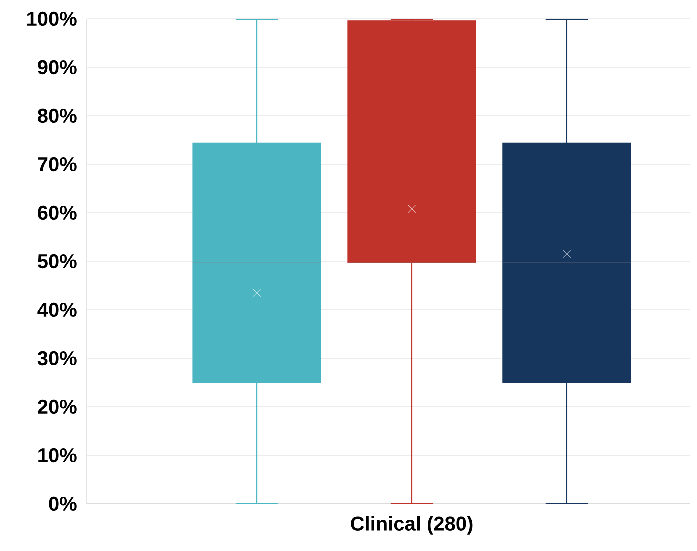 Image resolution: width=697 pixels, height=551 pixels. Describe the element at coordinates (57, 455) in the screenshot. I see `y-tick-label: 10%` at that location.